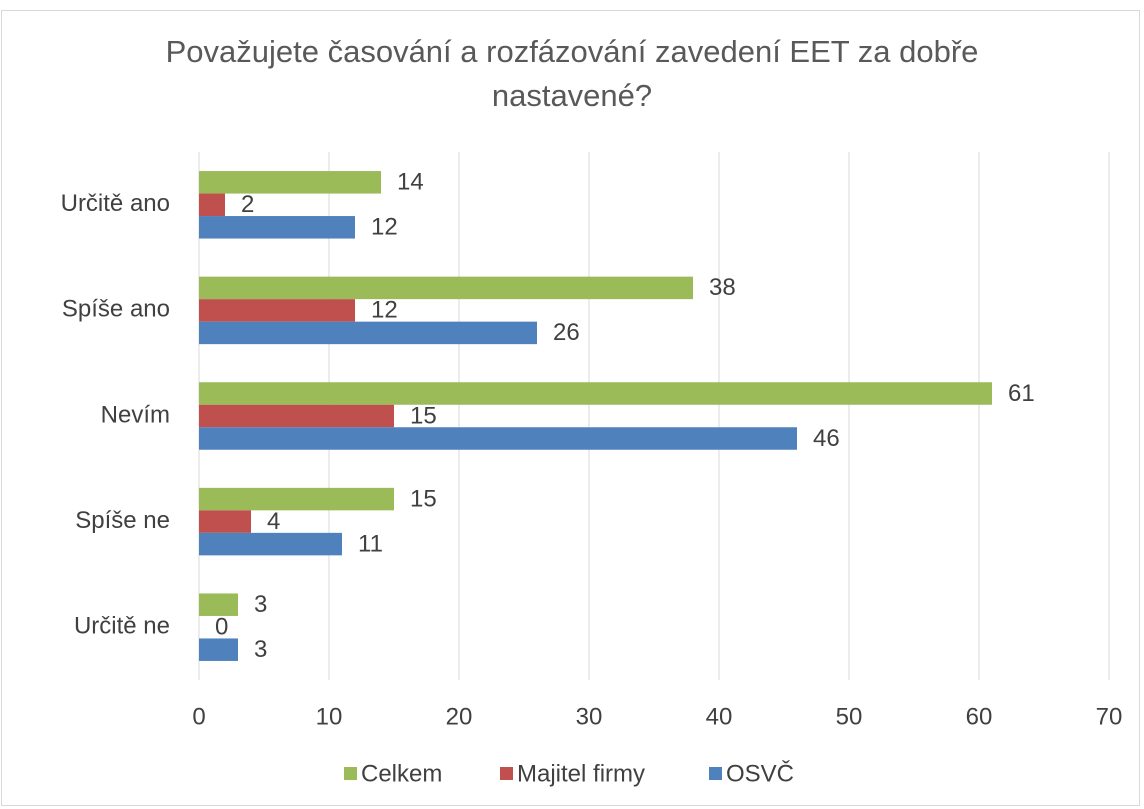 The height and width of the screenshot is (809, 1144). What do you see at coordinates (1109, 716) in the screenshot?
I see `x-tick-label: 70` at bounding box center [1109, 716].